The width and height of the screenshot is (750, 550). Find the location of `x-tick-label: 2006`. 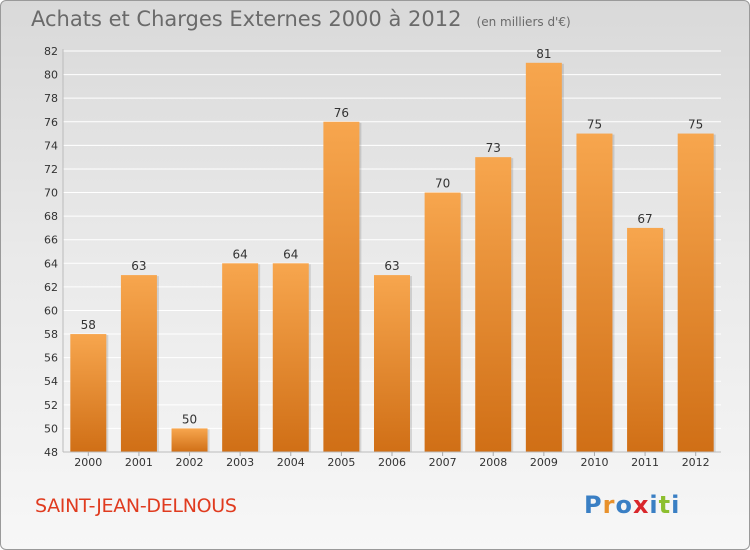

x-tick-label: 2006 is located at coordinates (392, 462).